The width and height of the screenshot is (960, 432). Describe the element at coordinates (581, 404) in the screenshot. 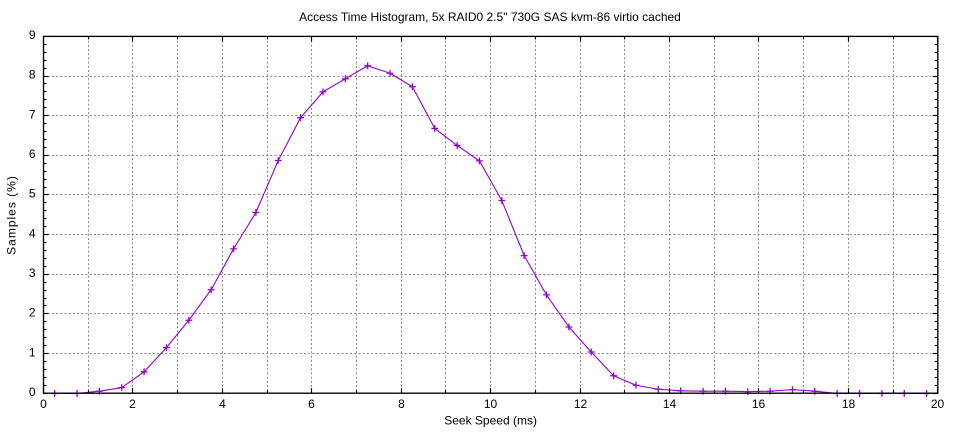

I see `svg-text: 12` at that location.